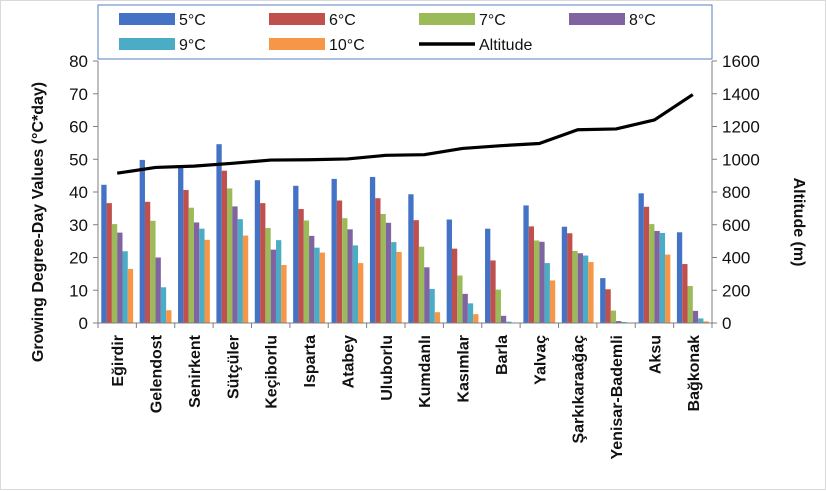 Image resolution: width=826 pixels, height=491 pixels. Describe the element at coordinates (741, 94) in the screenshot. I see `y-right-tick-label: 1400` at that location.